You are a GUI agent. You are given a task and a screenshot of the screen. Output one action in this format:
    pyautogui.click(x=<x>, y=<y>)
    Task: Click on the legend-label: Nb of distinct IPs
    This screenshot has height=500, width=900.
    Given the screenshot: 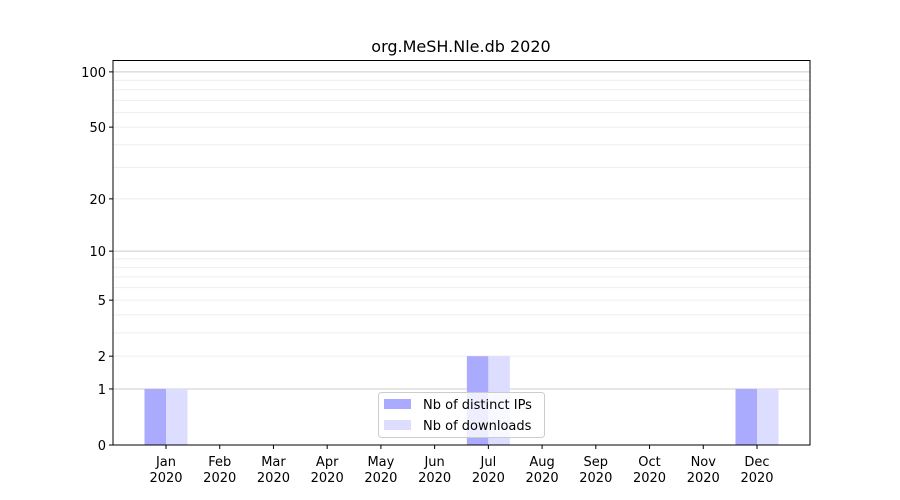 What is the action you would take?
    pyautogui.click(x=477, y=405)
    